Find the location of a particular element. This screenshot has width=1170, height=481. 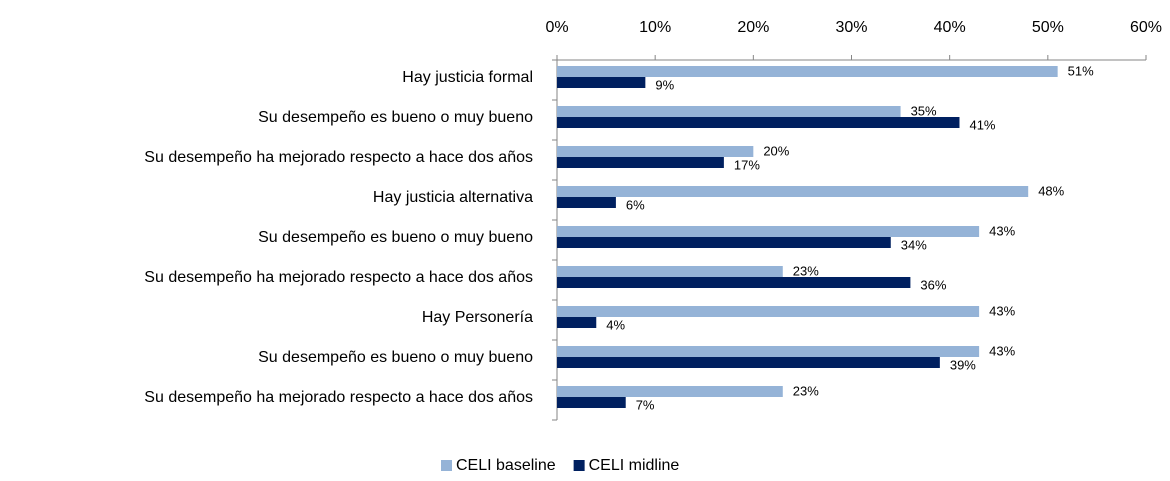

data-label: 7% is located at coordinates (645, 404).